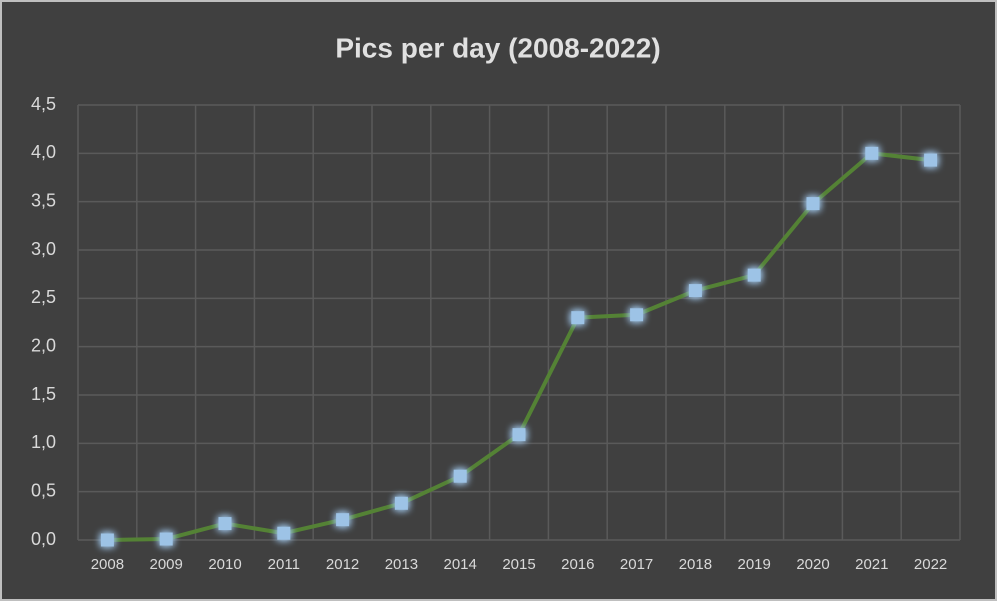 This screenshot has height=601, width=997. I want to click on x-tick-label: 2018, so click(695, 564).